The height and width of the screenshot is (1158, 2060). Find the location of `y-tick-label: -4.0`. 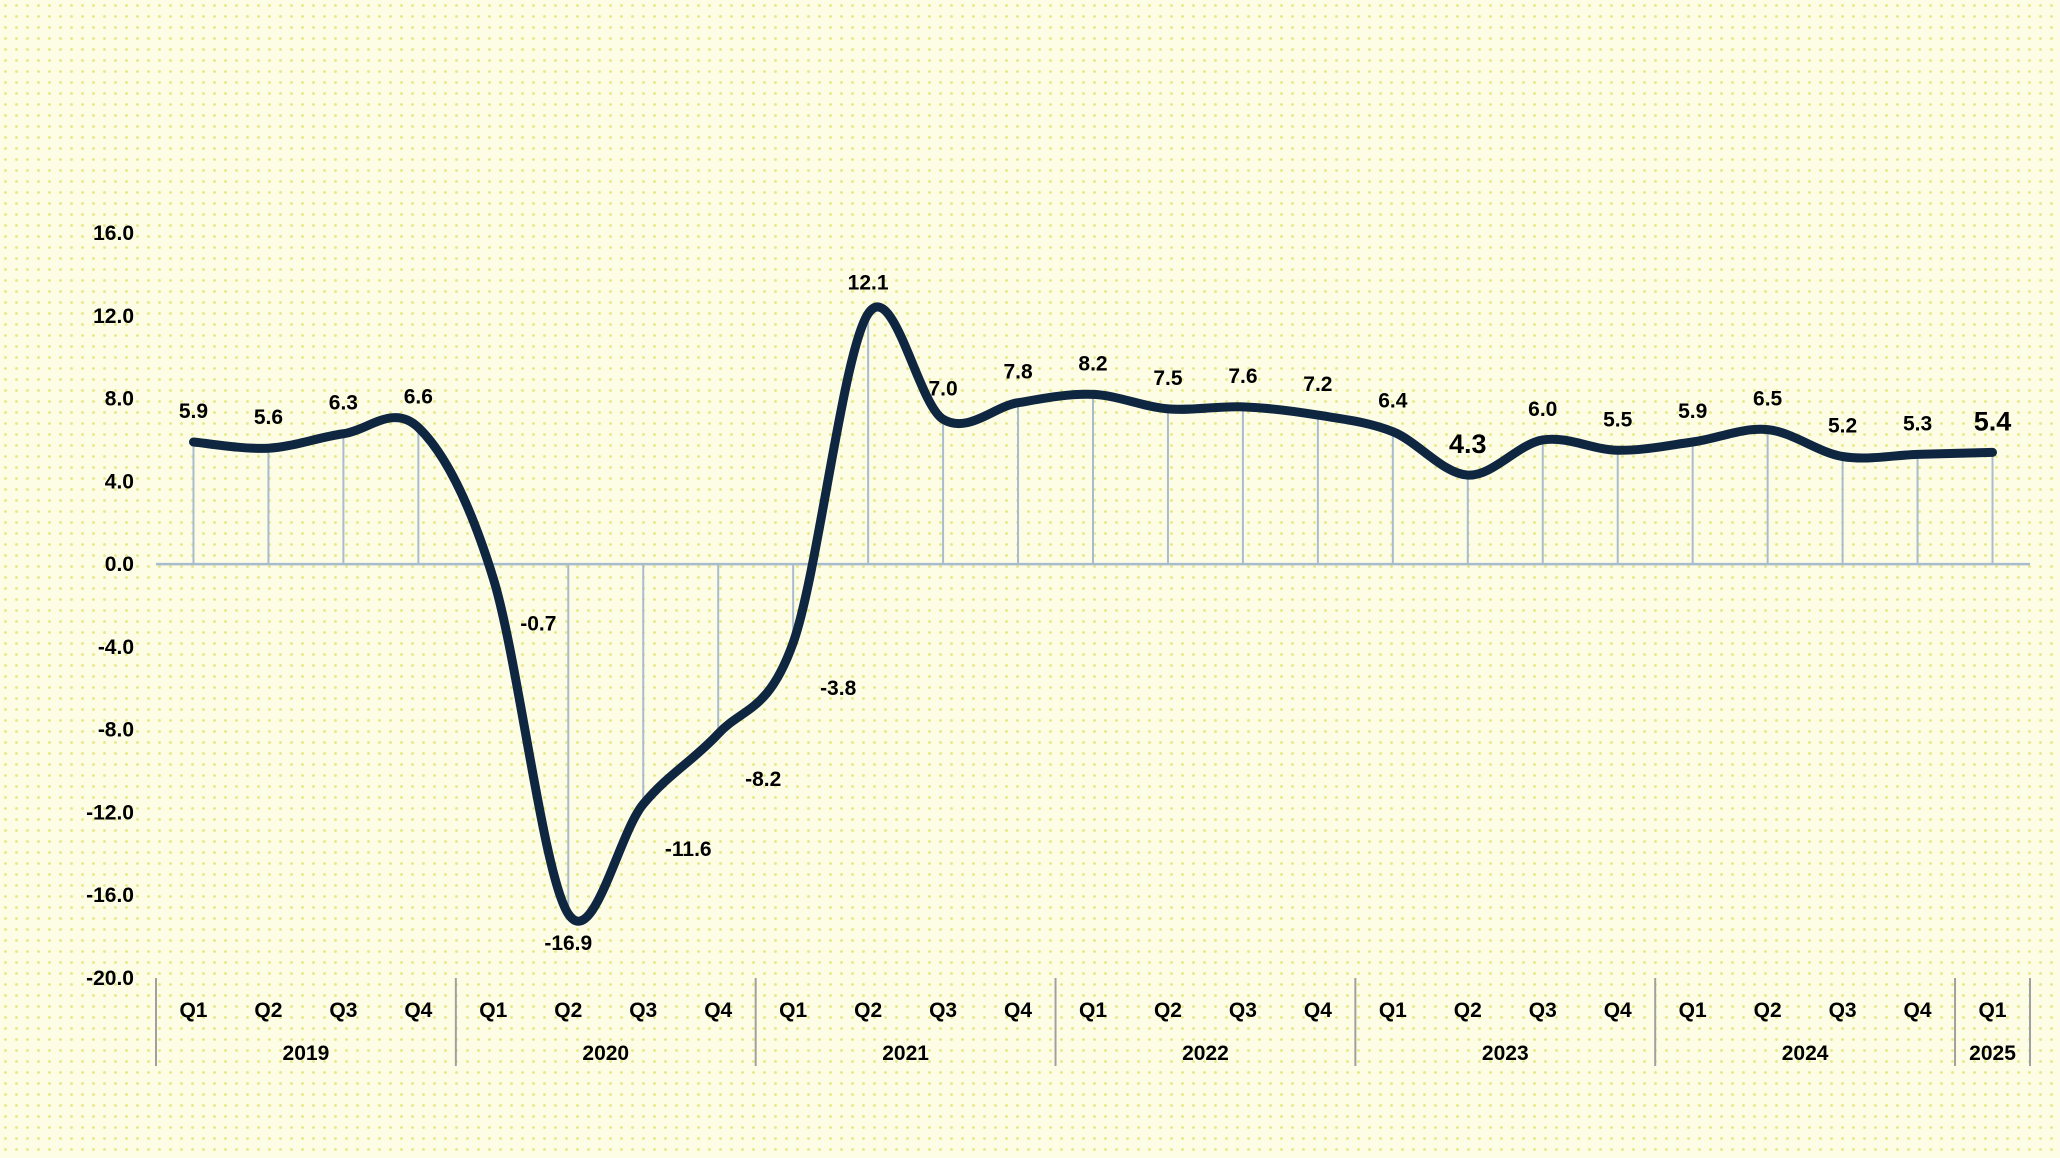

y-tick-label: -4.0 is located at coordinates (116, 647).